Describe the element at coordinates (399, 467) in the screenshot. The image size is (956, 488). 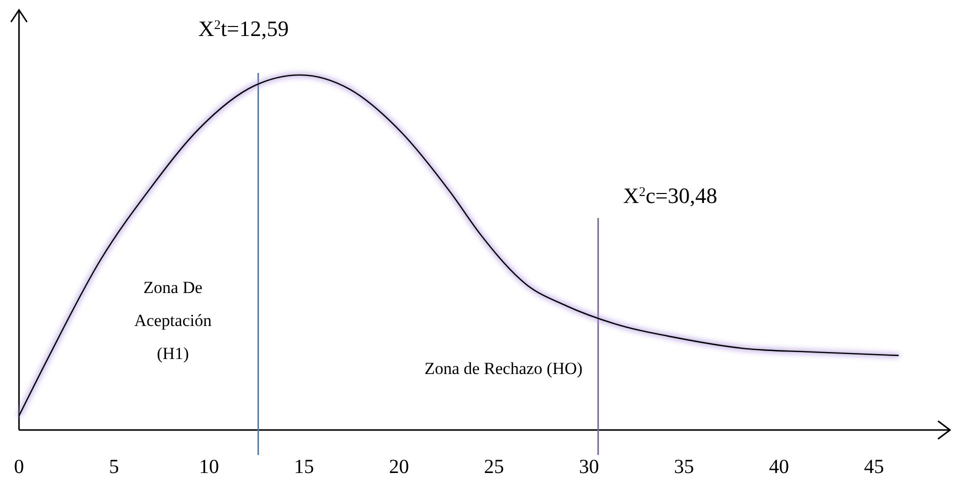
I see `x-tick-label: 20` at that location.